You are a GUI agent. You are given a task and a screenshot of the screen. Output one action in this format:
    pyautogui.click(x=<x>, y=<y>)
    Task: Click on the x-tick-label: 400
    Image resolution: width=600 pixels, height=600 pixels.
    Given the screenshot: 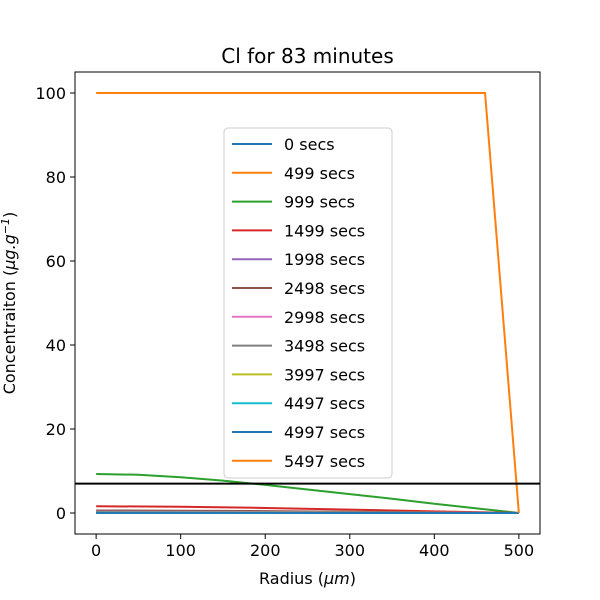 What is the action you would take?
    pyautogui.click(x=434, y=550)
    